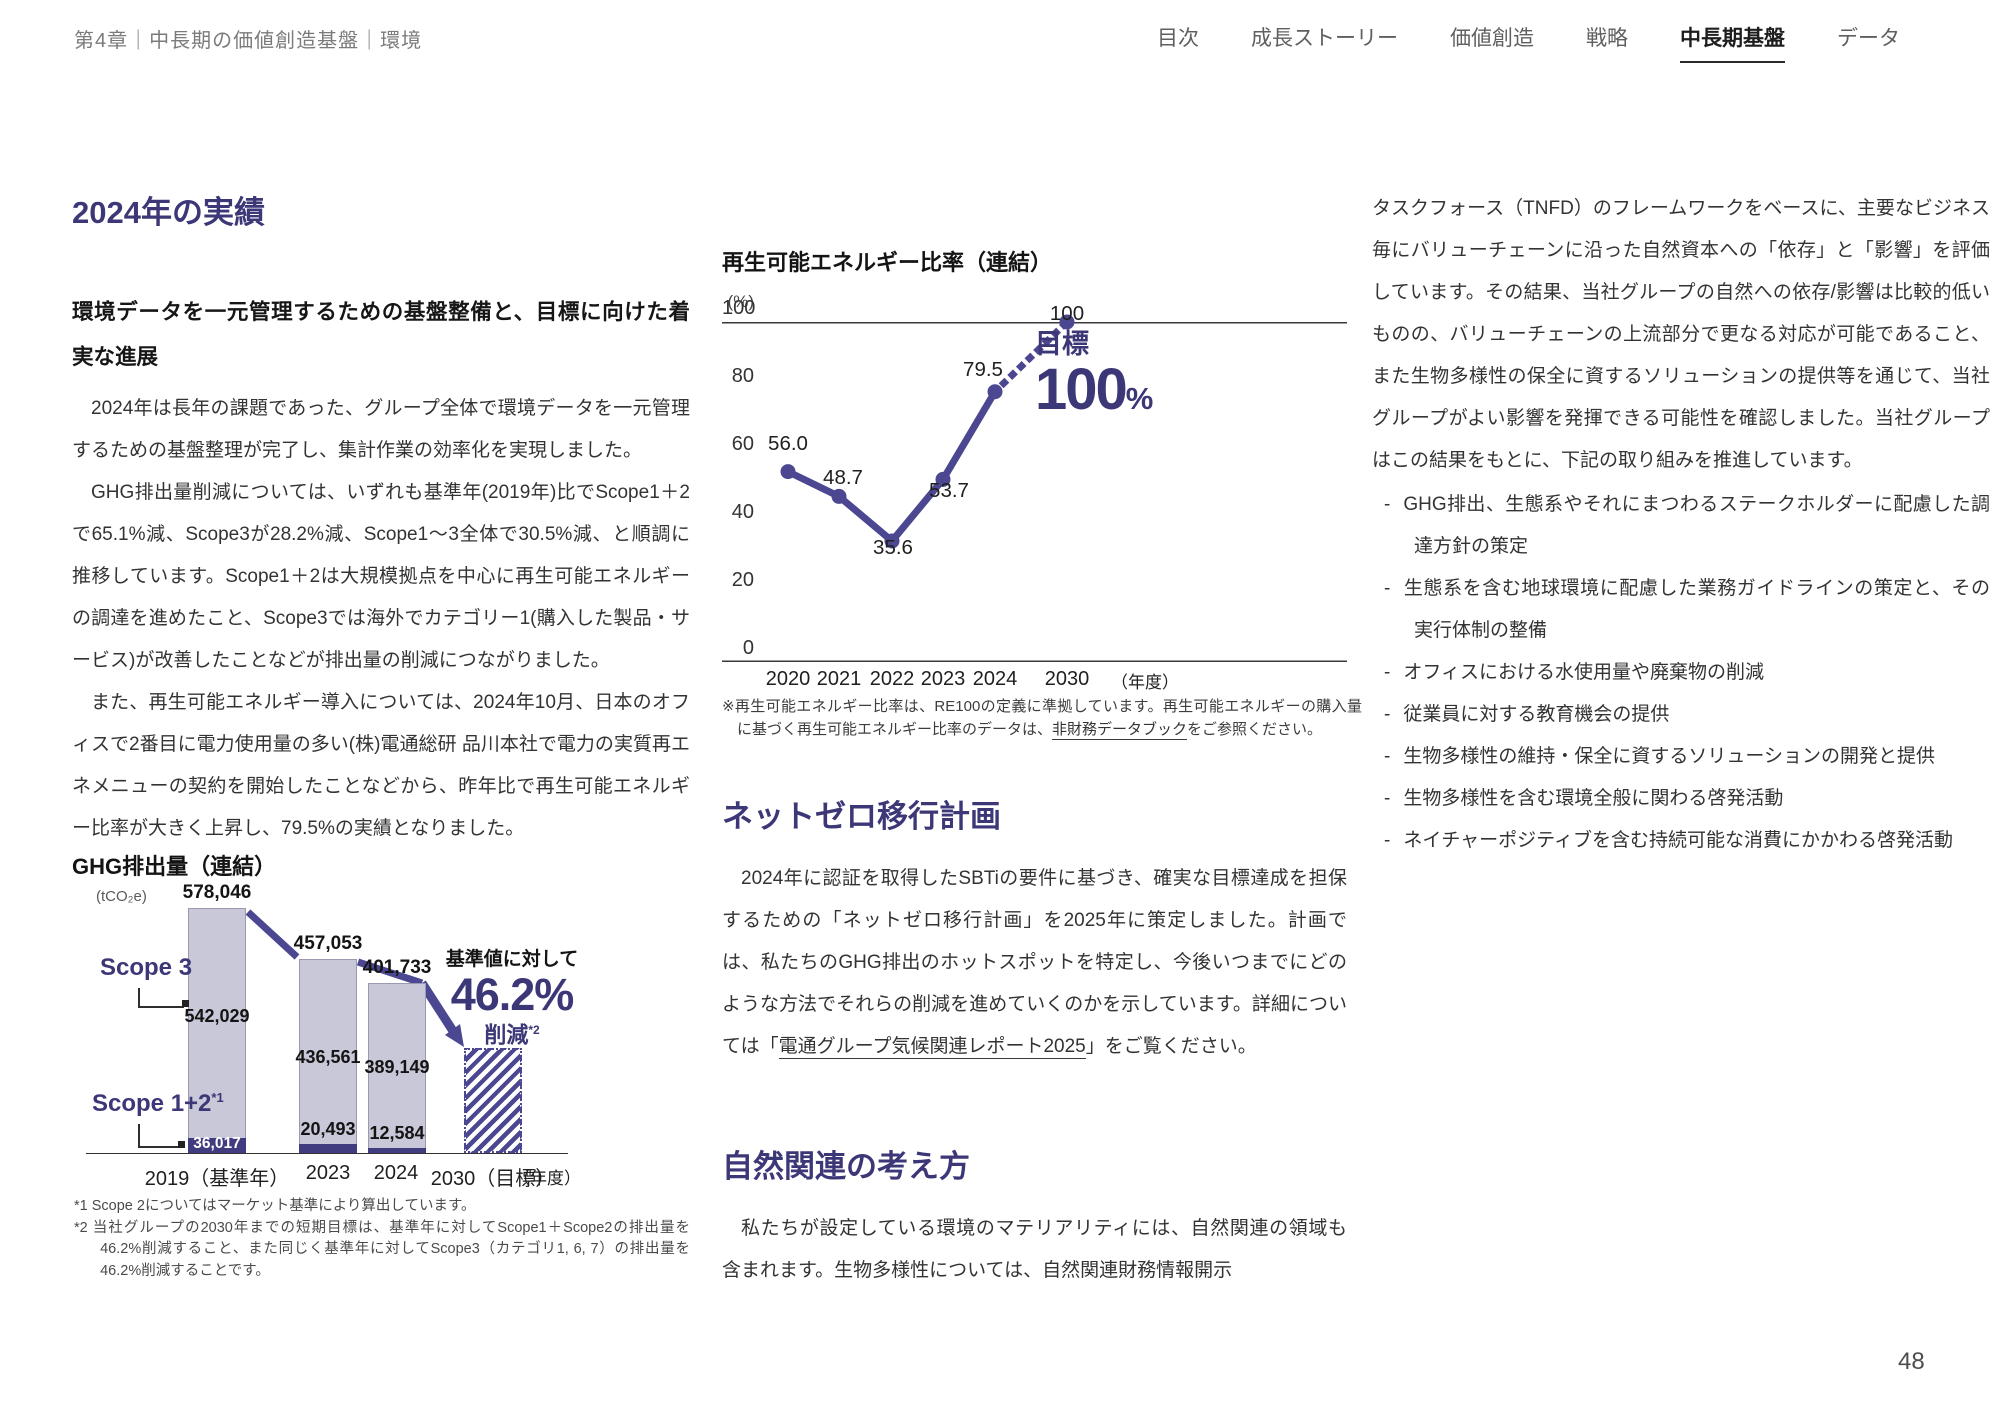  What do you see at coordinates (512, 959) in the screenshot?
I see `ghg-target-prefix: 基準値に対して` at bounding box center [512, 959].